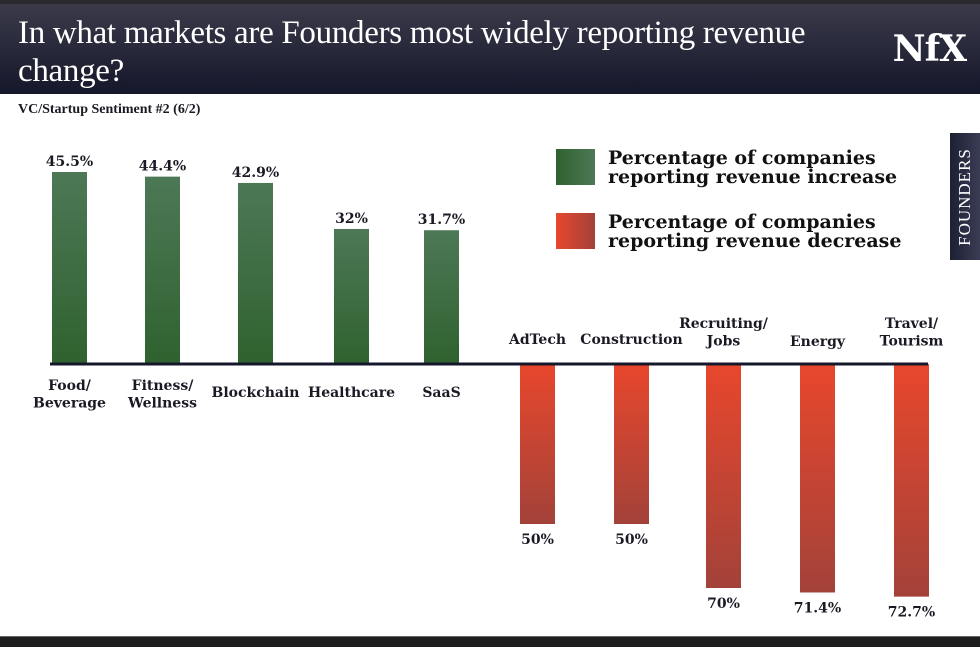  Describe the element at coordinates (256, 393) in the screenshot. I see `category-label-increase-2: Blockchain` at that location.